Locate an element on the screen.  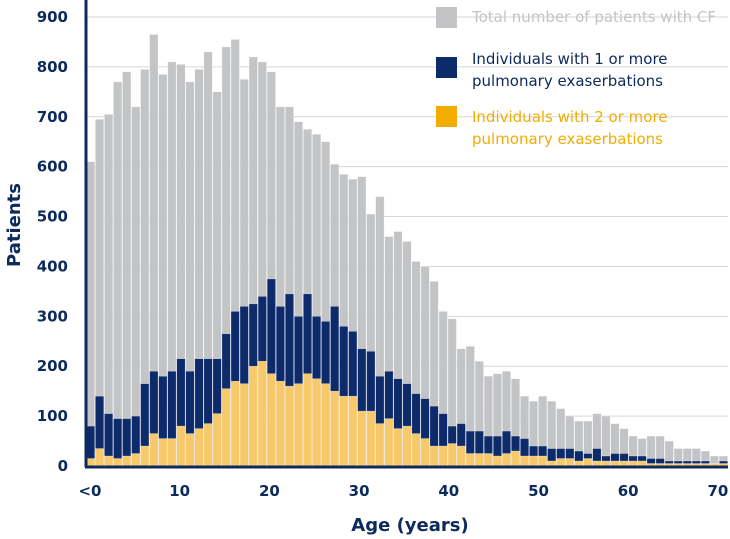
legend-label: Individuals with 1 or more is located at coordinates (570, 59).